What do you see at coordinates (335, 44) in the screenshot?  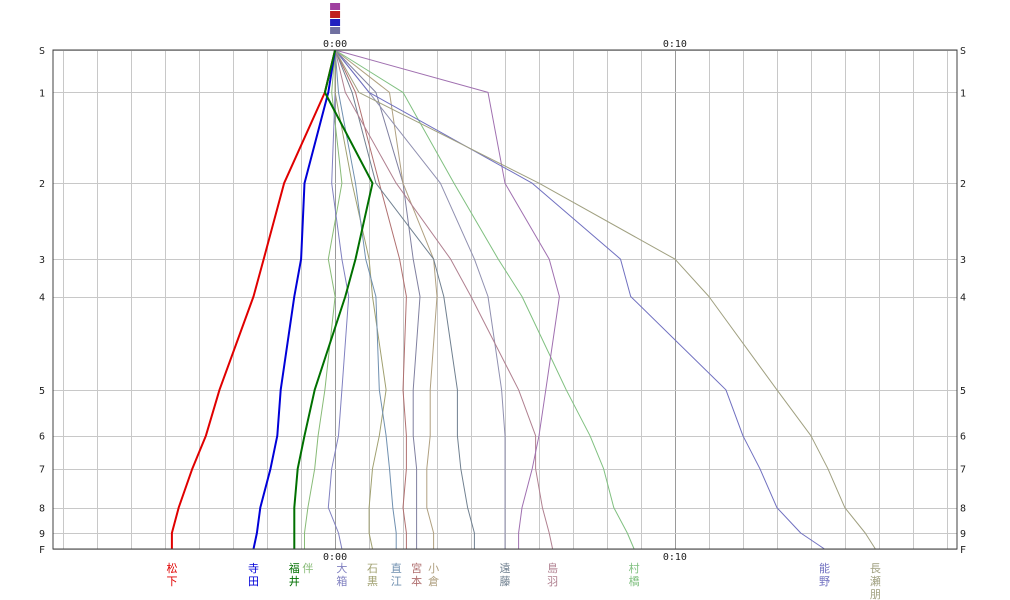 I see `x-tick-label-top: 0:00` at bounding box center [335, 44].